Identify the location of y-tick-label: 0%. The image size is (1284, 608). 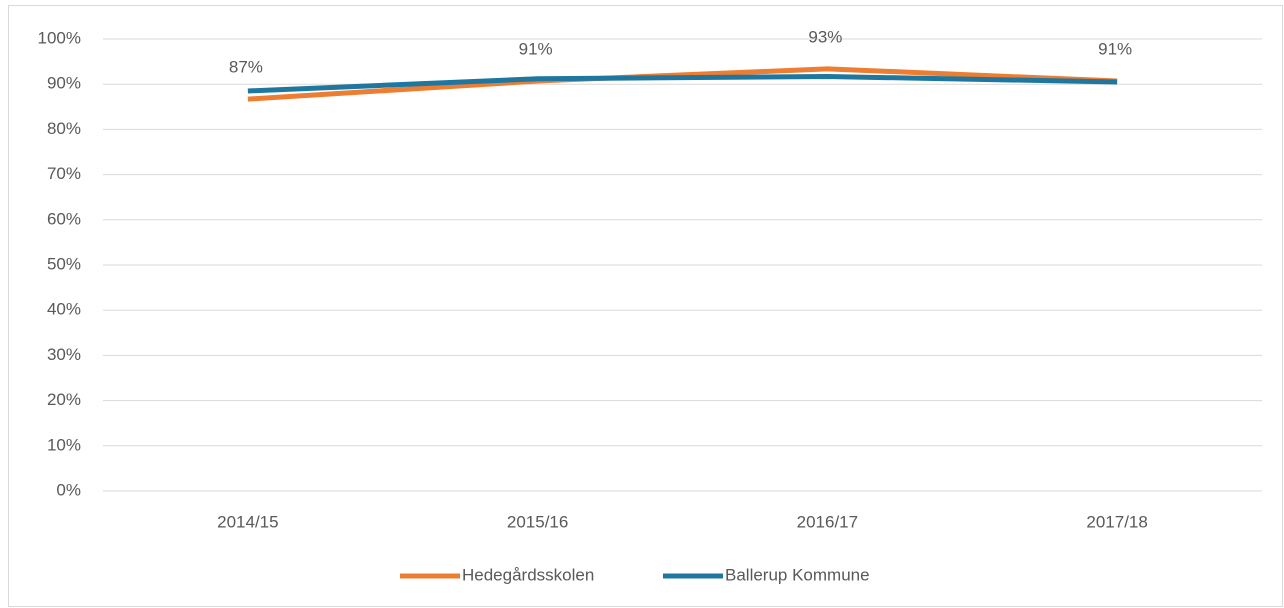
(68, 489).